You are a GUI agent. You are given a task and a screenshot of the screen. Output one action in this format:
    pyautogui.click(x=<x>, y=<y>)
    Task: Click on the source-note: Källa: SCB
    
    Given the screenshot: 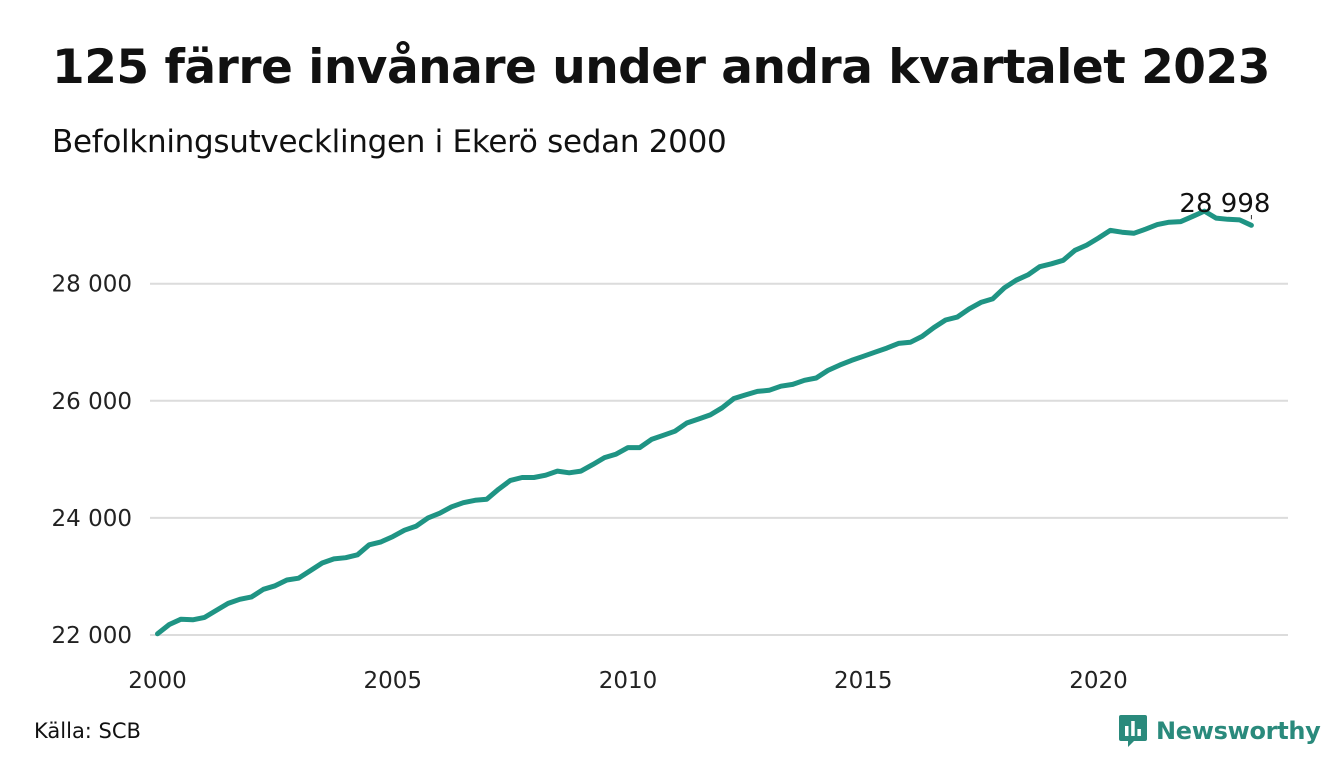 What is the action you would take?
    pyautogui.click(x=87, y=731)
    